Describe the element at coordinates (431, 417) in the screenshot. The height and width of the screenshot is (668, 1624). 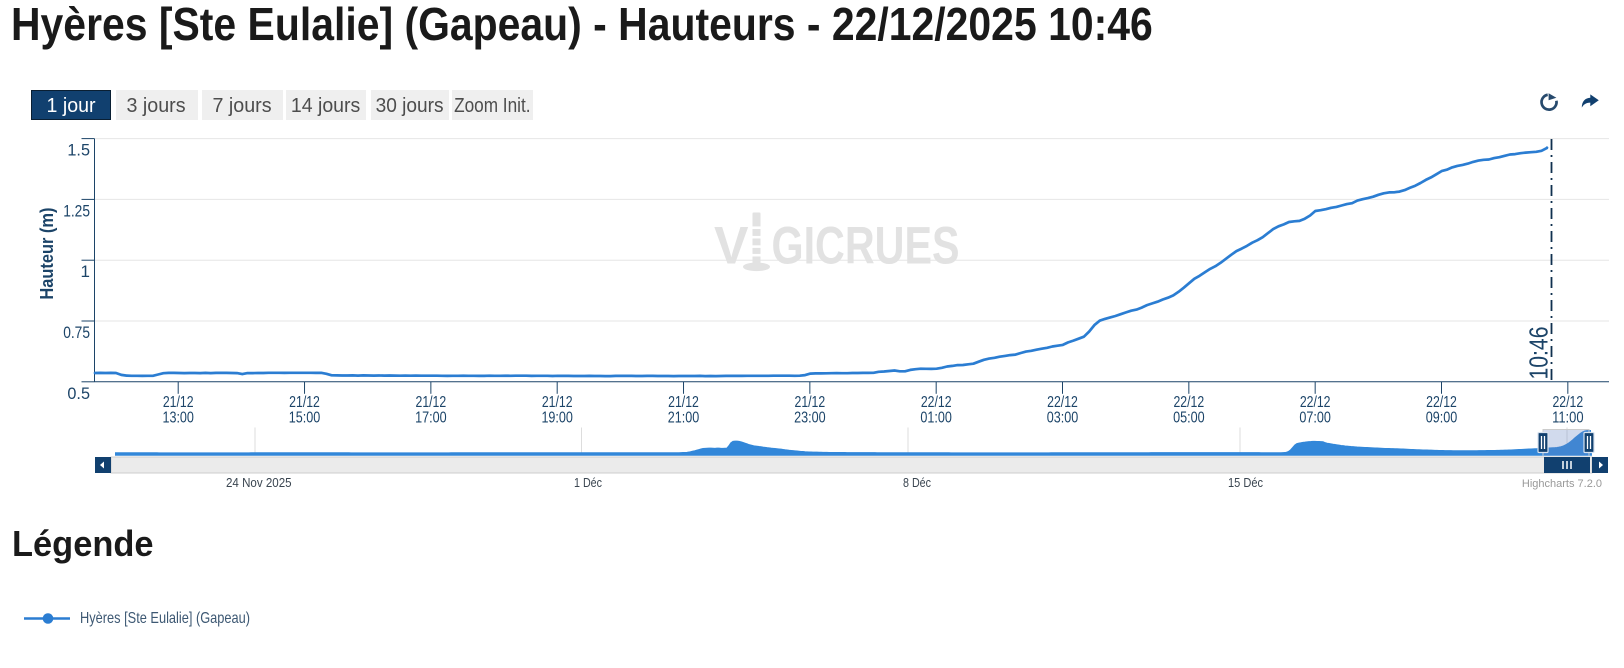
I see `svg-text: 17:00` at that location.